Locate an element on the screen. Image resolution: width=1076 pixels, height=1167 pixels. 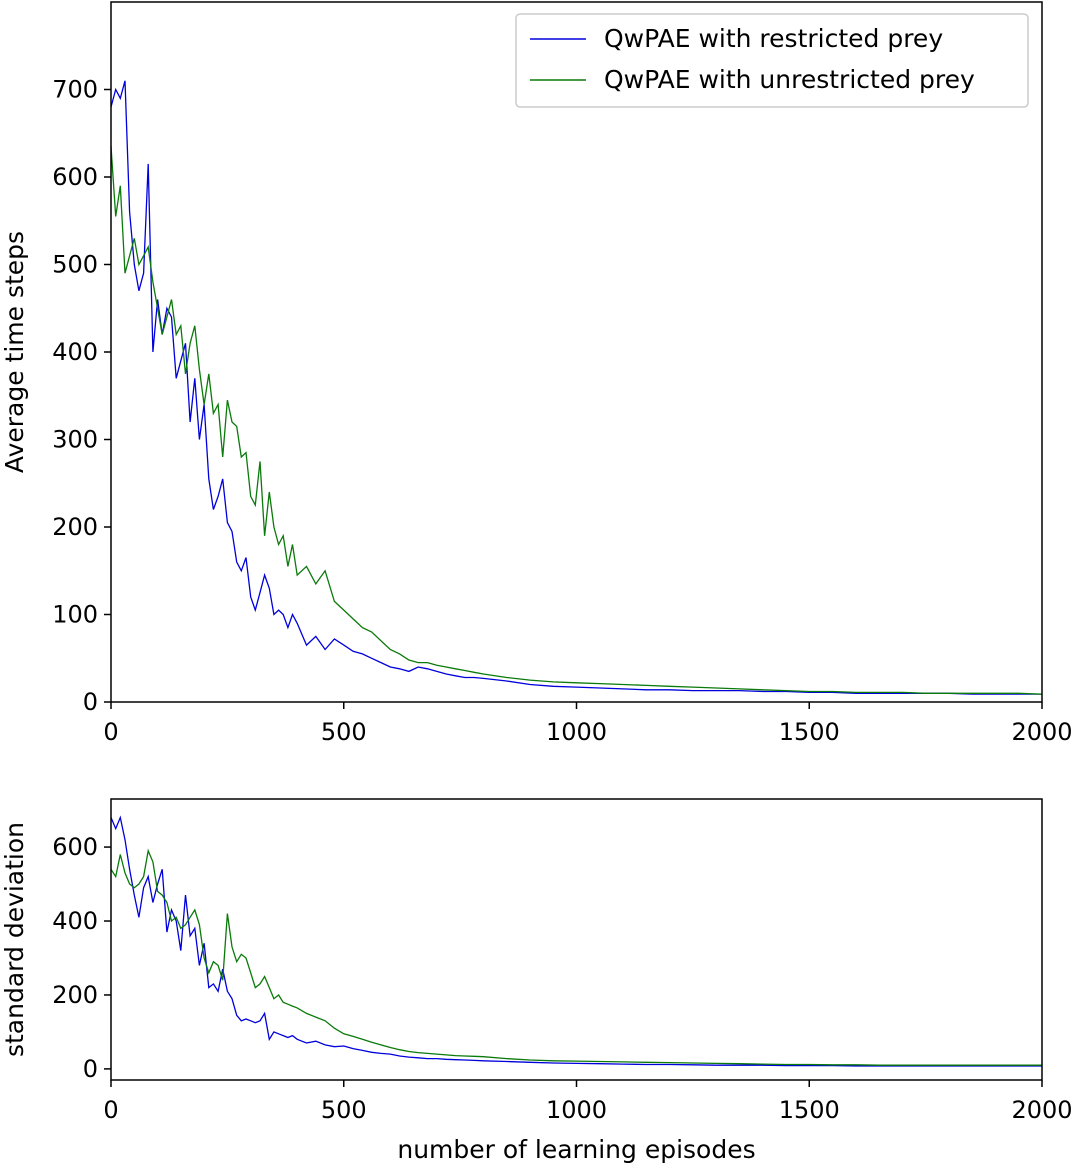
y-tick-label: 300 is located at coordinates (75, 440).